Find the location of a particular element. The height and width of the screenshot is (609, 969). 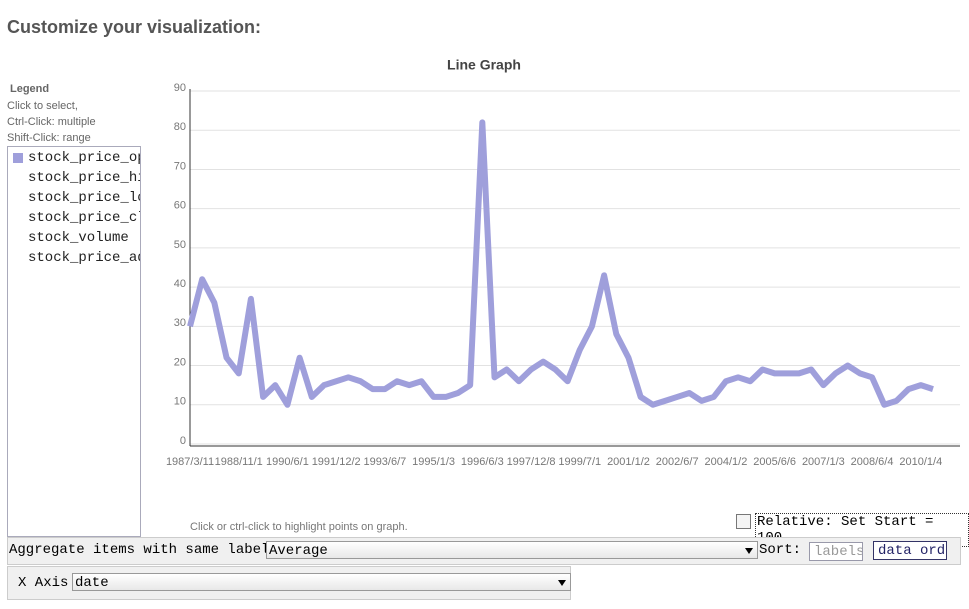

chart-title: Line Graph is located at coordinates (484, 65).